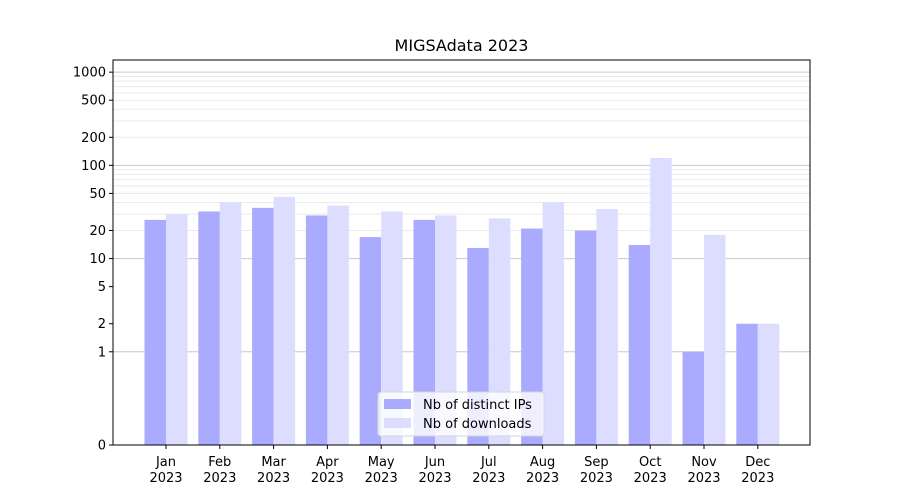 This screenshot has height=500, width=900. I want to click on x-tick-label: Jul 2023, so click(488, 470).